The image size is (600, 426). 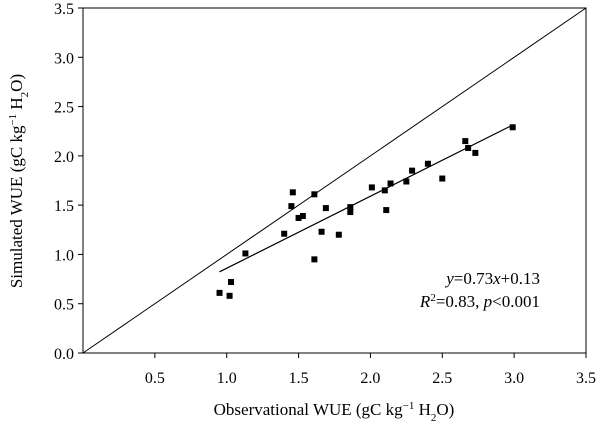 I want to click on eq-y-var: y, so click(x=449, y=278).